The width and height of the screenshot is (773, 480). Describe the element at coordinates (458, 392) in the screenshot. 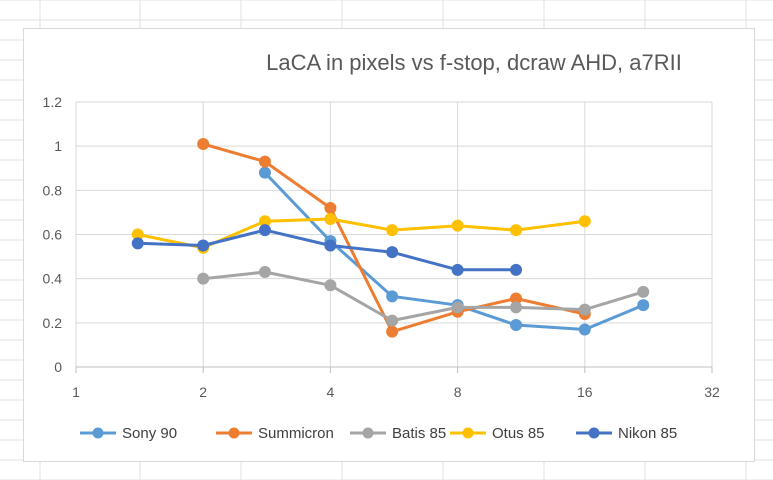

I see `x-tick-label: 8` at that location.